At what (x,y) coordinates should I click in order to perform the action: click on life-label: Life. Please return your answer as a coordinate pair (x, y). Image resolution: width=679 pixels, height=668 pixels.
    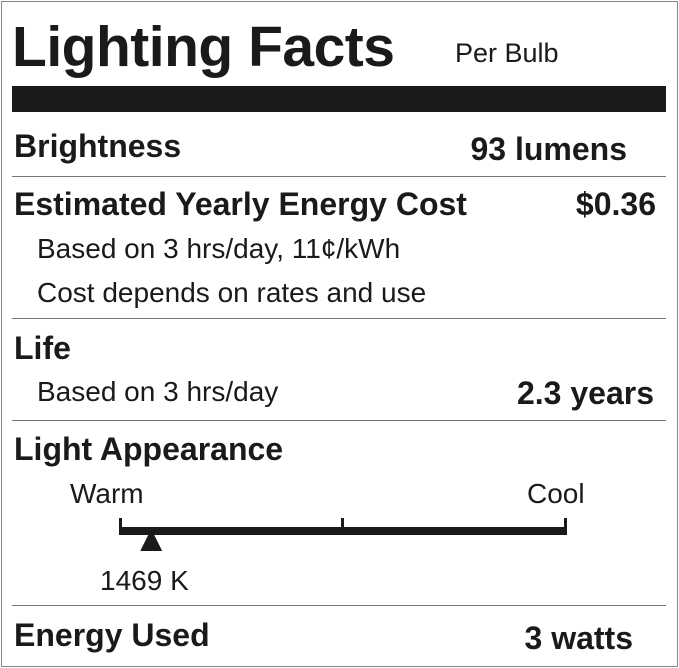
    Looking at the image, I should click on (42, 348).